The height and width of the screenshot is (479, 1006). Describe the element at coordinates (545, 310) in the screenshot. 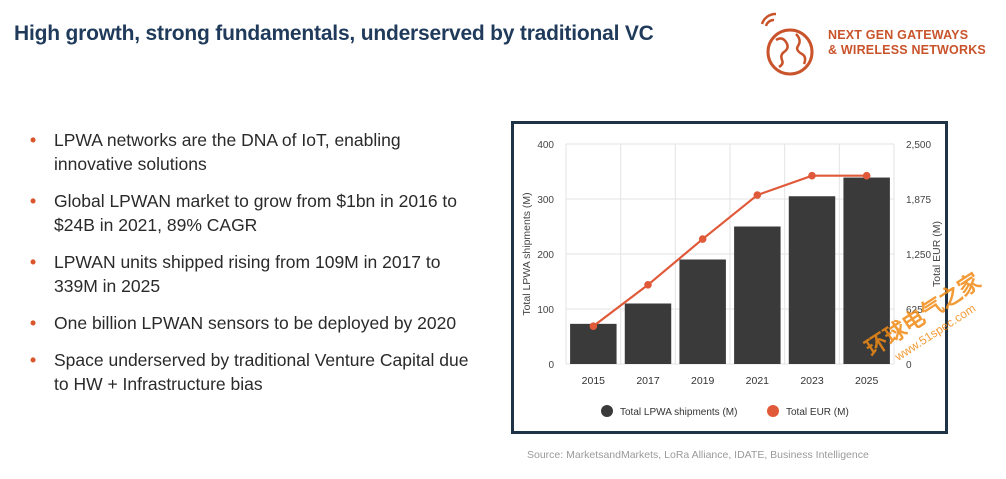

I see `y-tick-label: 100` at that location.